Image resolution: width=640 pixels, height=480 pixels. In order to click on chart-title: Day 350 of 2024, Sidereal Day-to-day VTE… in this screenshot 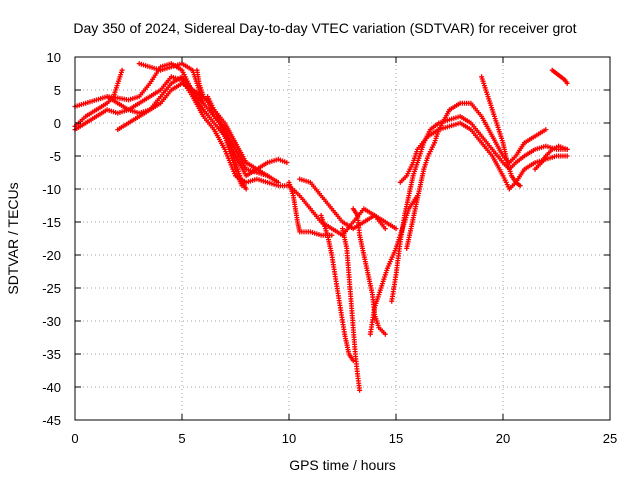, I will do `click(324, 28)`.